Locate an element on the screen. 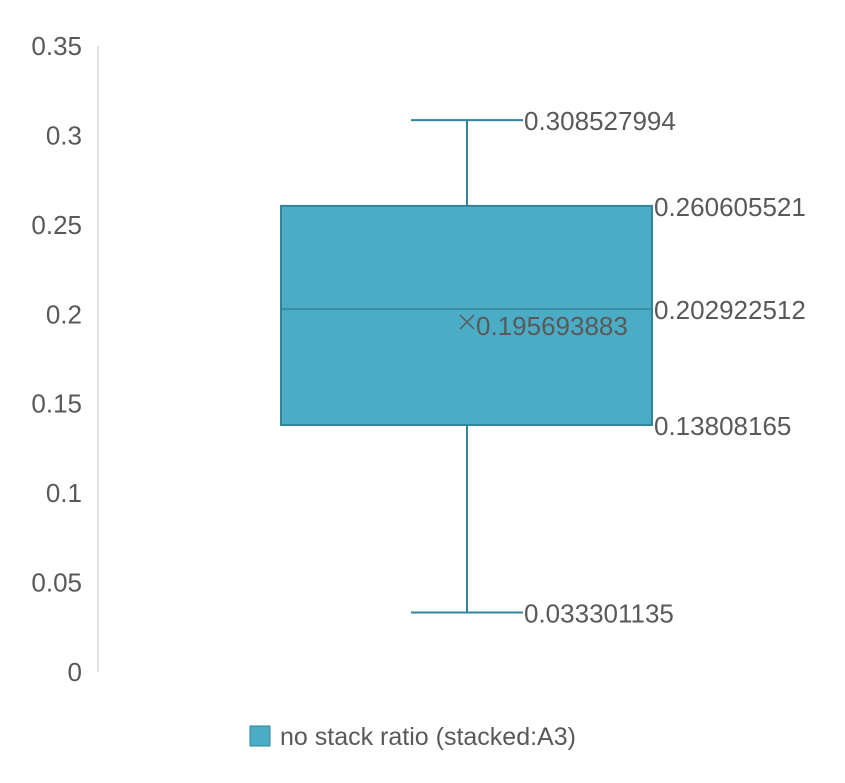 The height and width of the screenshot is (783, 845). y-tick-label: 0.2 is located at coordinates (64, 314).